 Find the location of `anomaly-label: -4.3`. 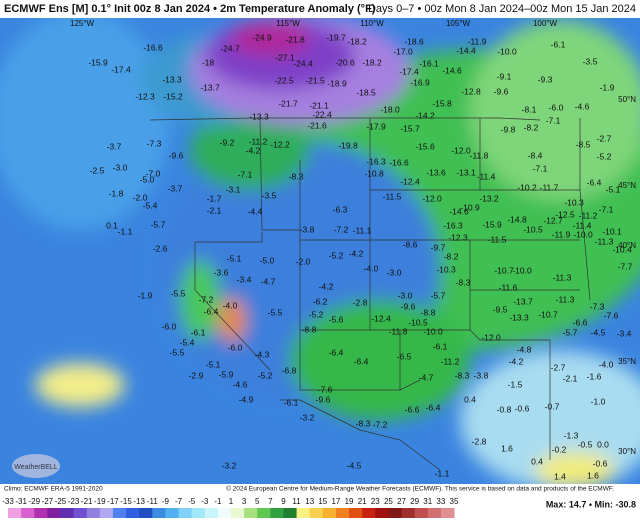

anomaly-label: -4.3 is located at coordinates (262, 354).